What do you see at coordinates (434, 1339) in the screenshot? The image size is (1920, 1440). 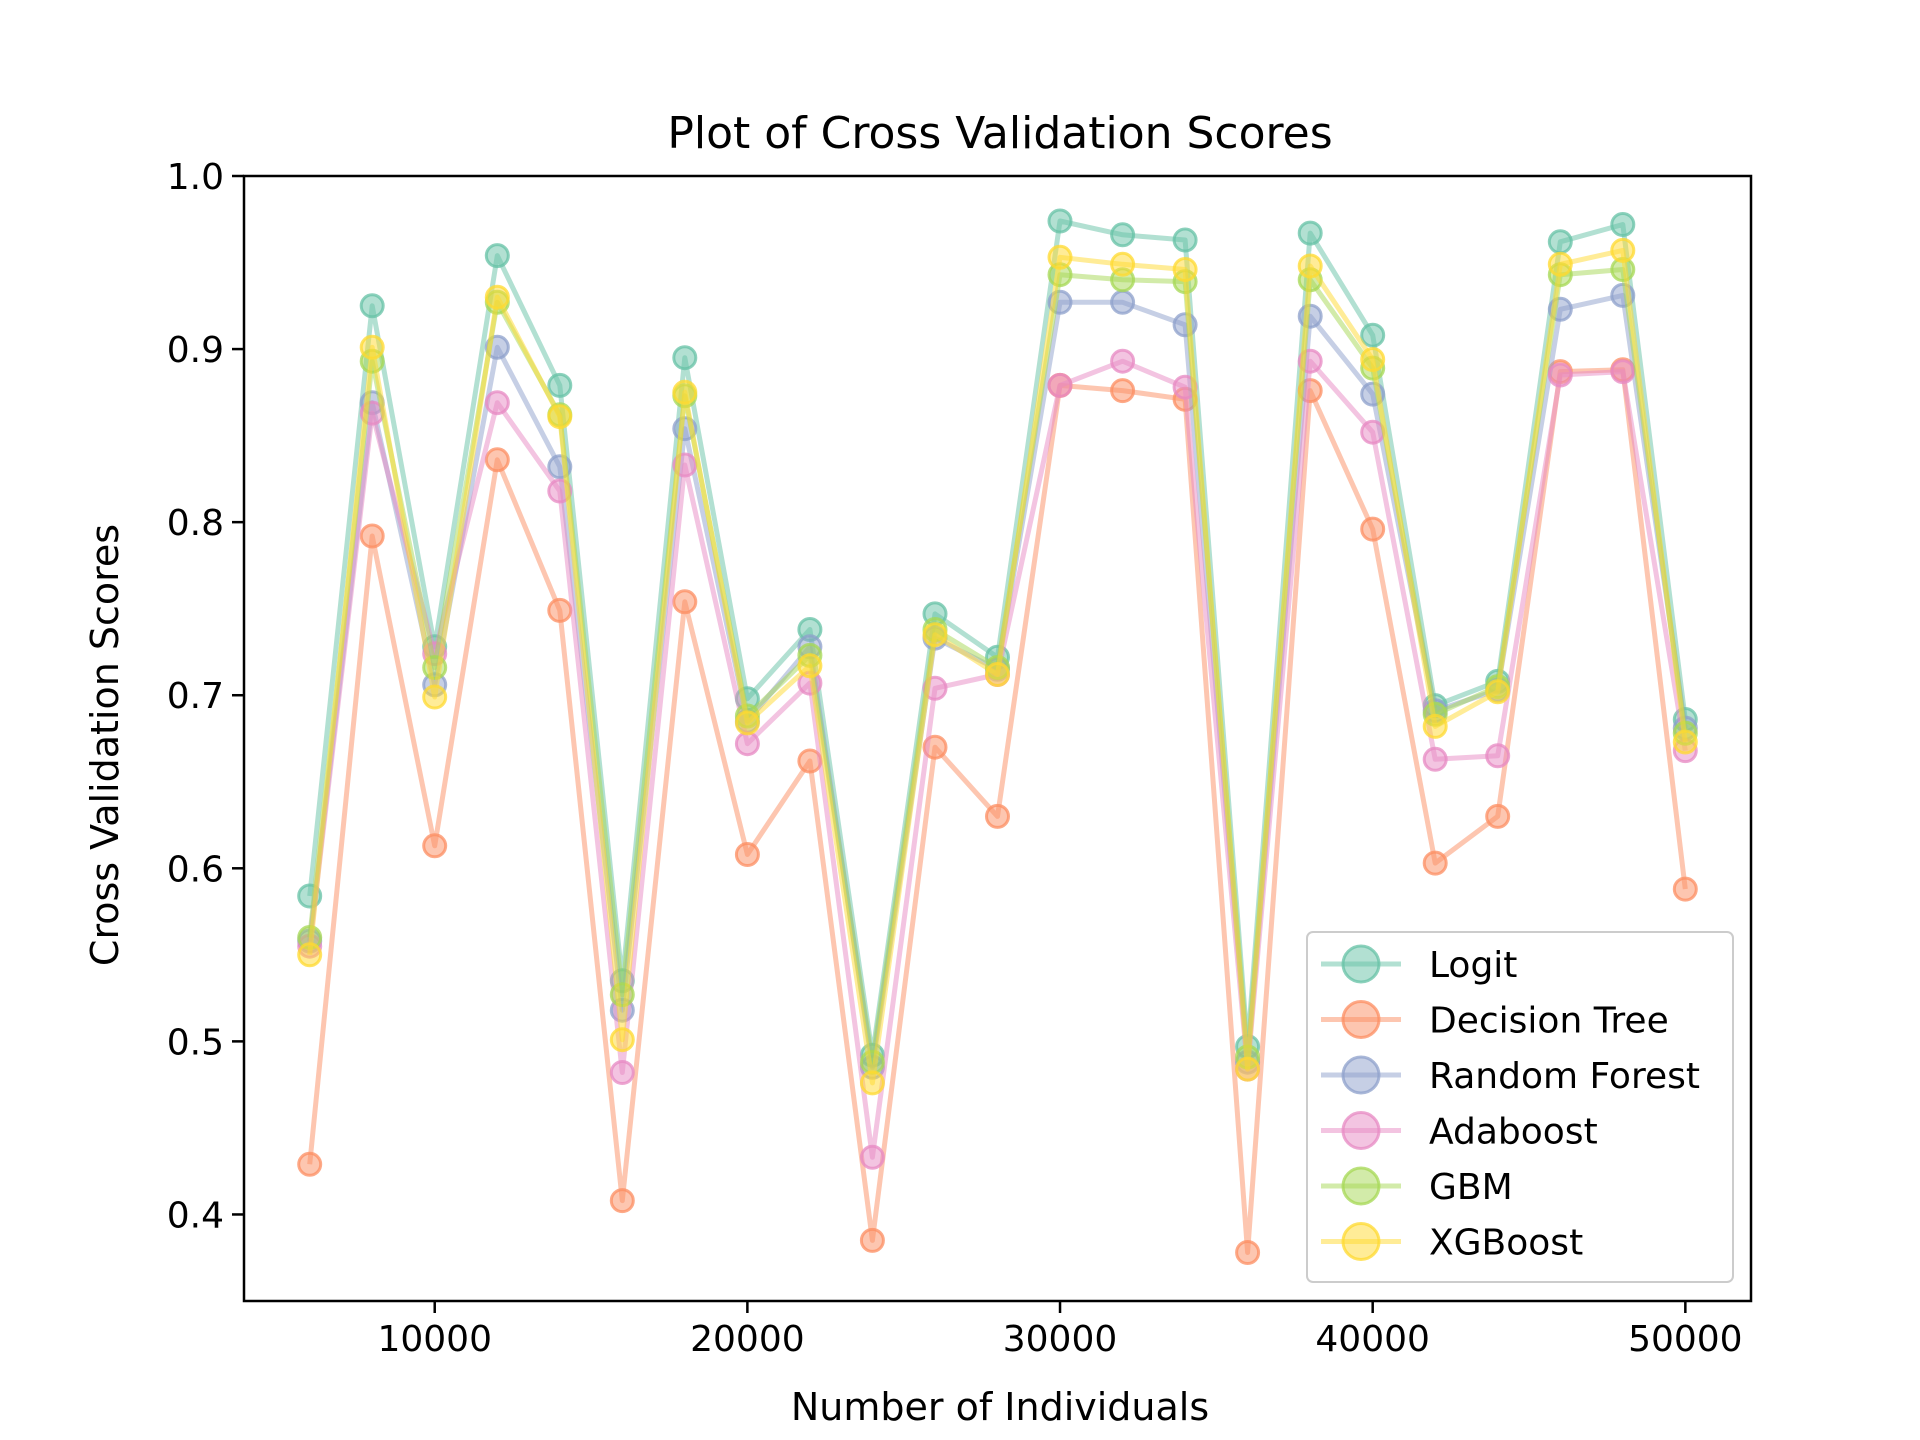 I see `x-tick-label: 10000` at bounding box center [434, 1339].